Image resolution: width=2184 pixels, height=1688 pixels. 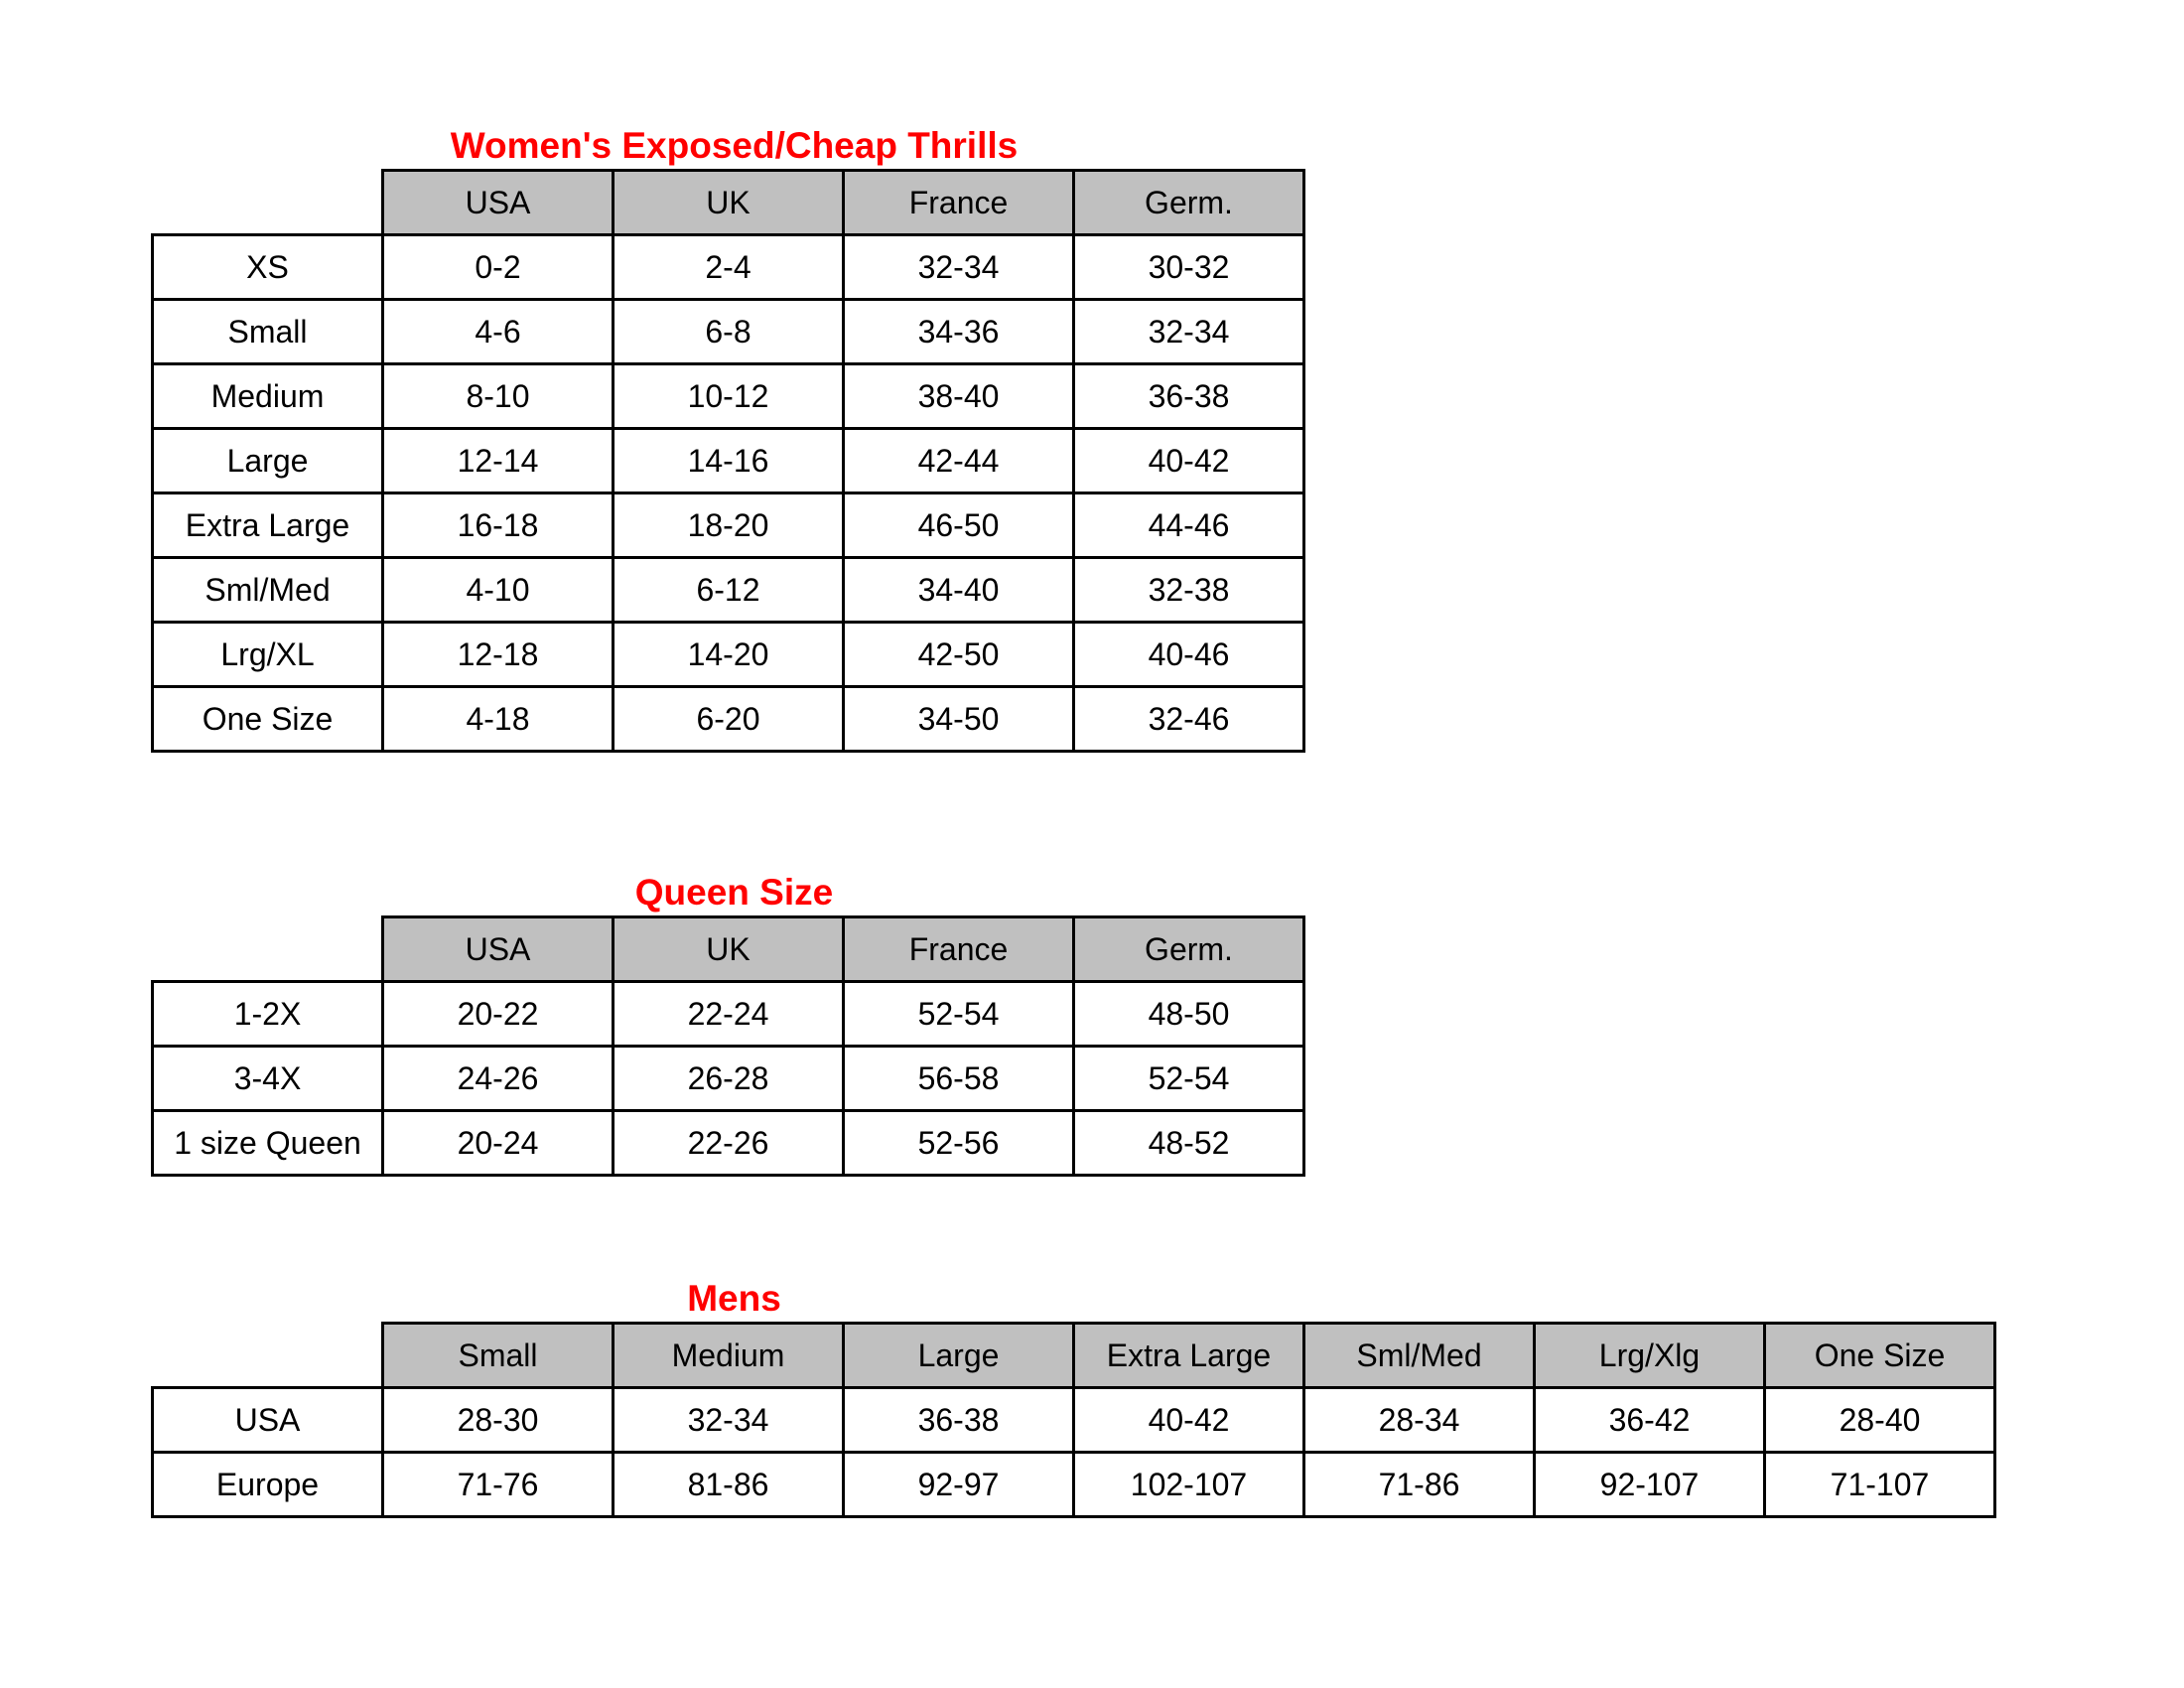 I want to click on row-label: Lrg/XL, so click(x=267, y=654).